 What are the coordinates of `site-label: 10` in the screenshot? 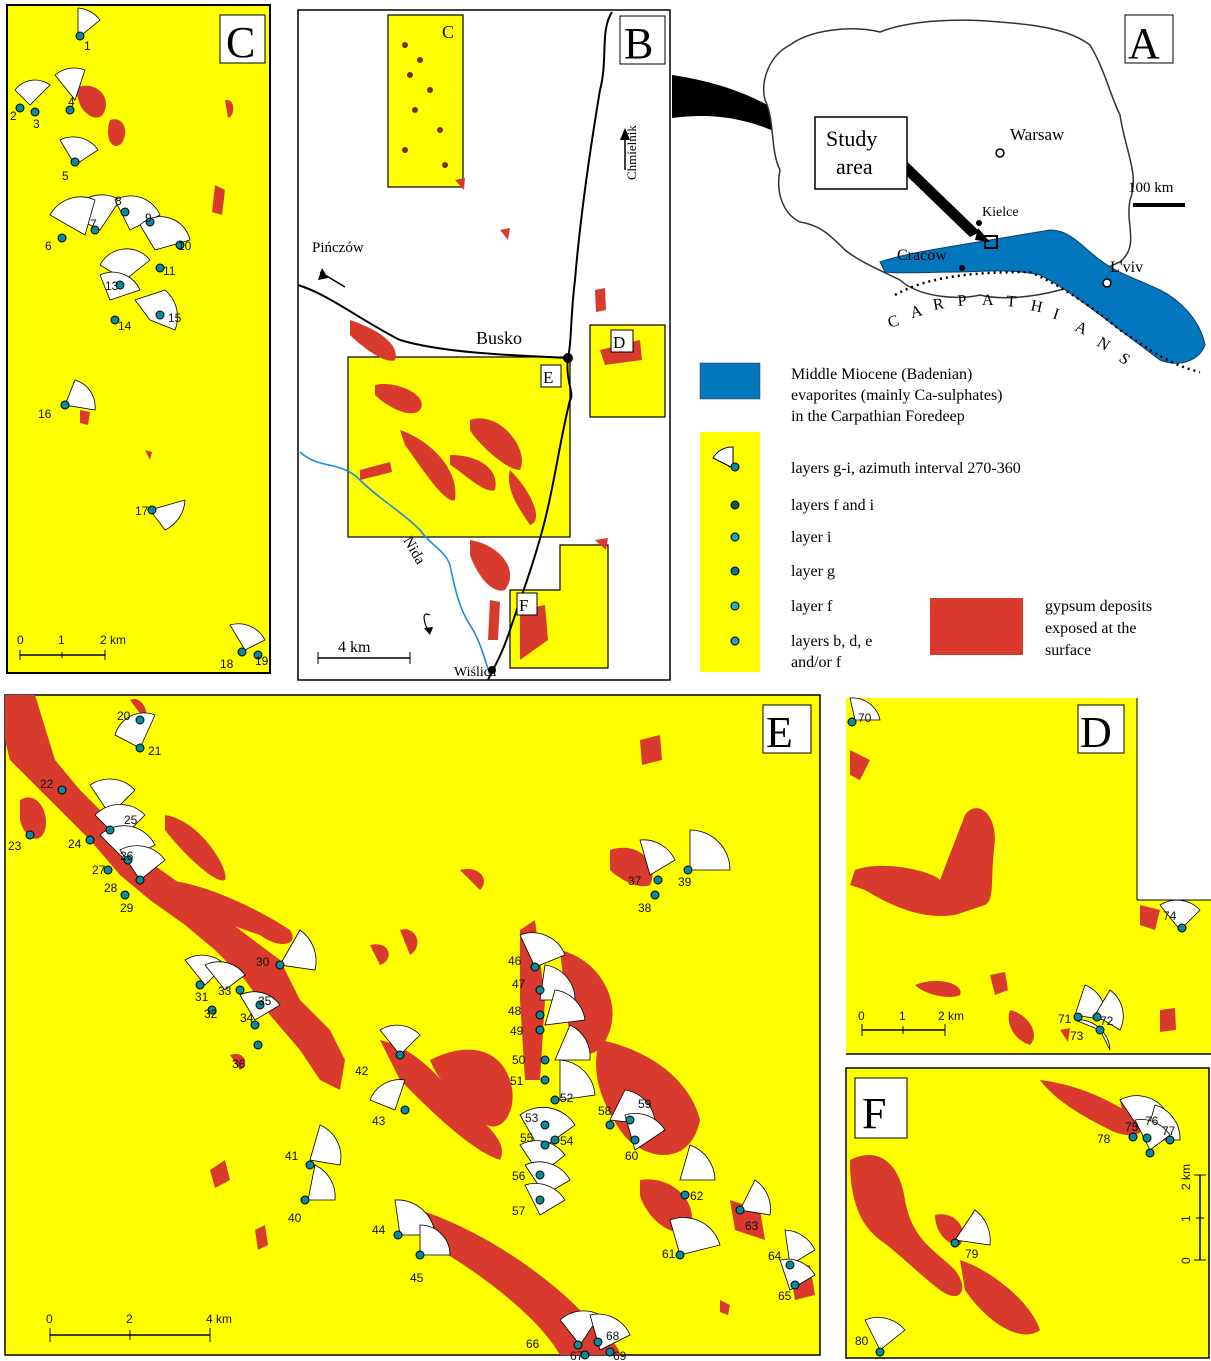 It's located at (185, 246).